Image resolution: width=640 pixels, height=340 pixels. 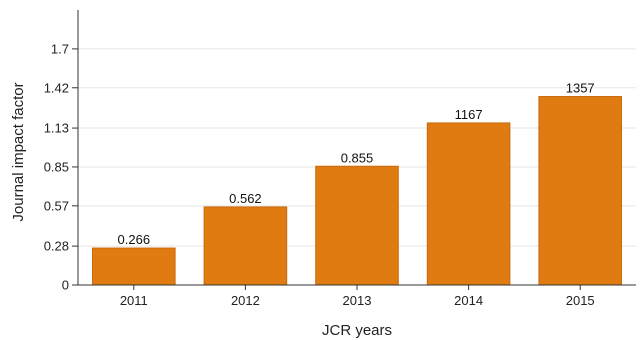 I want to click on y-axis-title: Journal impact factor, so click(x=18, y=151).